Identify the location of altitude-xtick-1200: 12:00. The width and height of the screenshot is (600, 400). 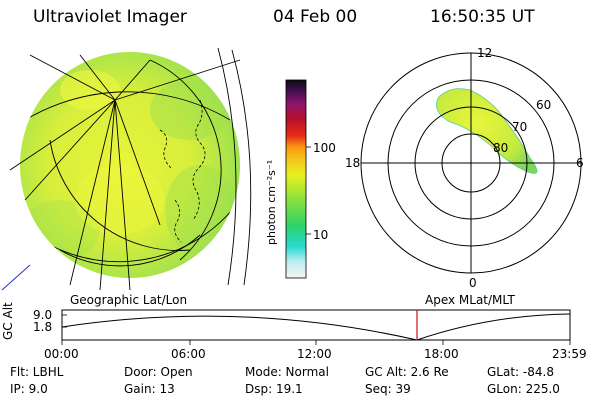
(314, 354).